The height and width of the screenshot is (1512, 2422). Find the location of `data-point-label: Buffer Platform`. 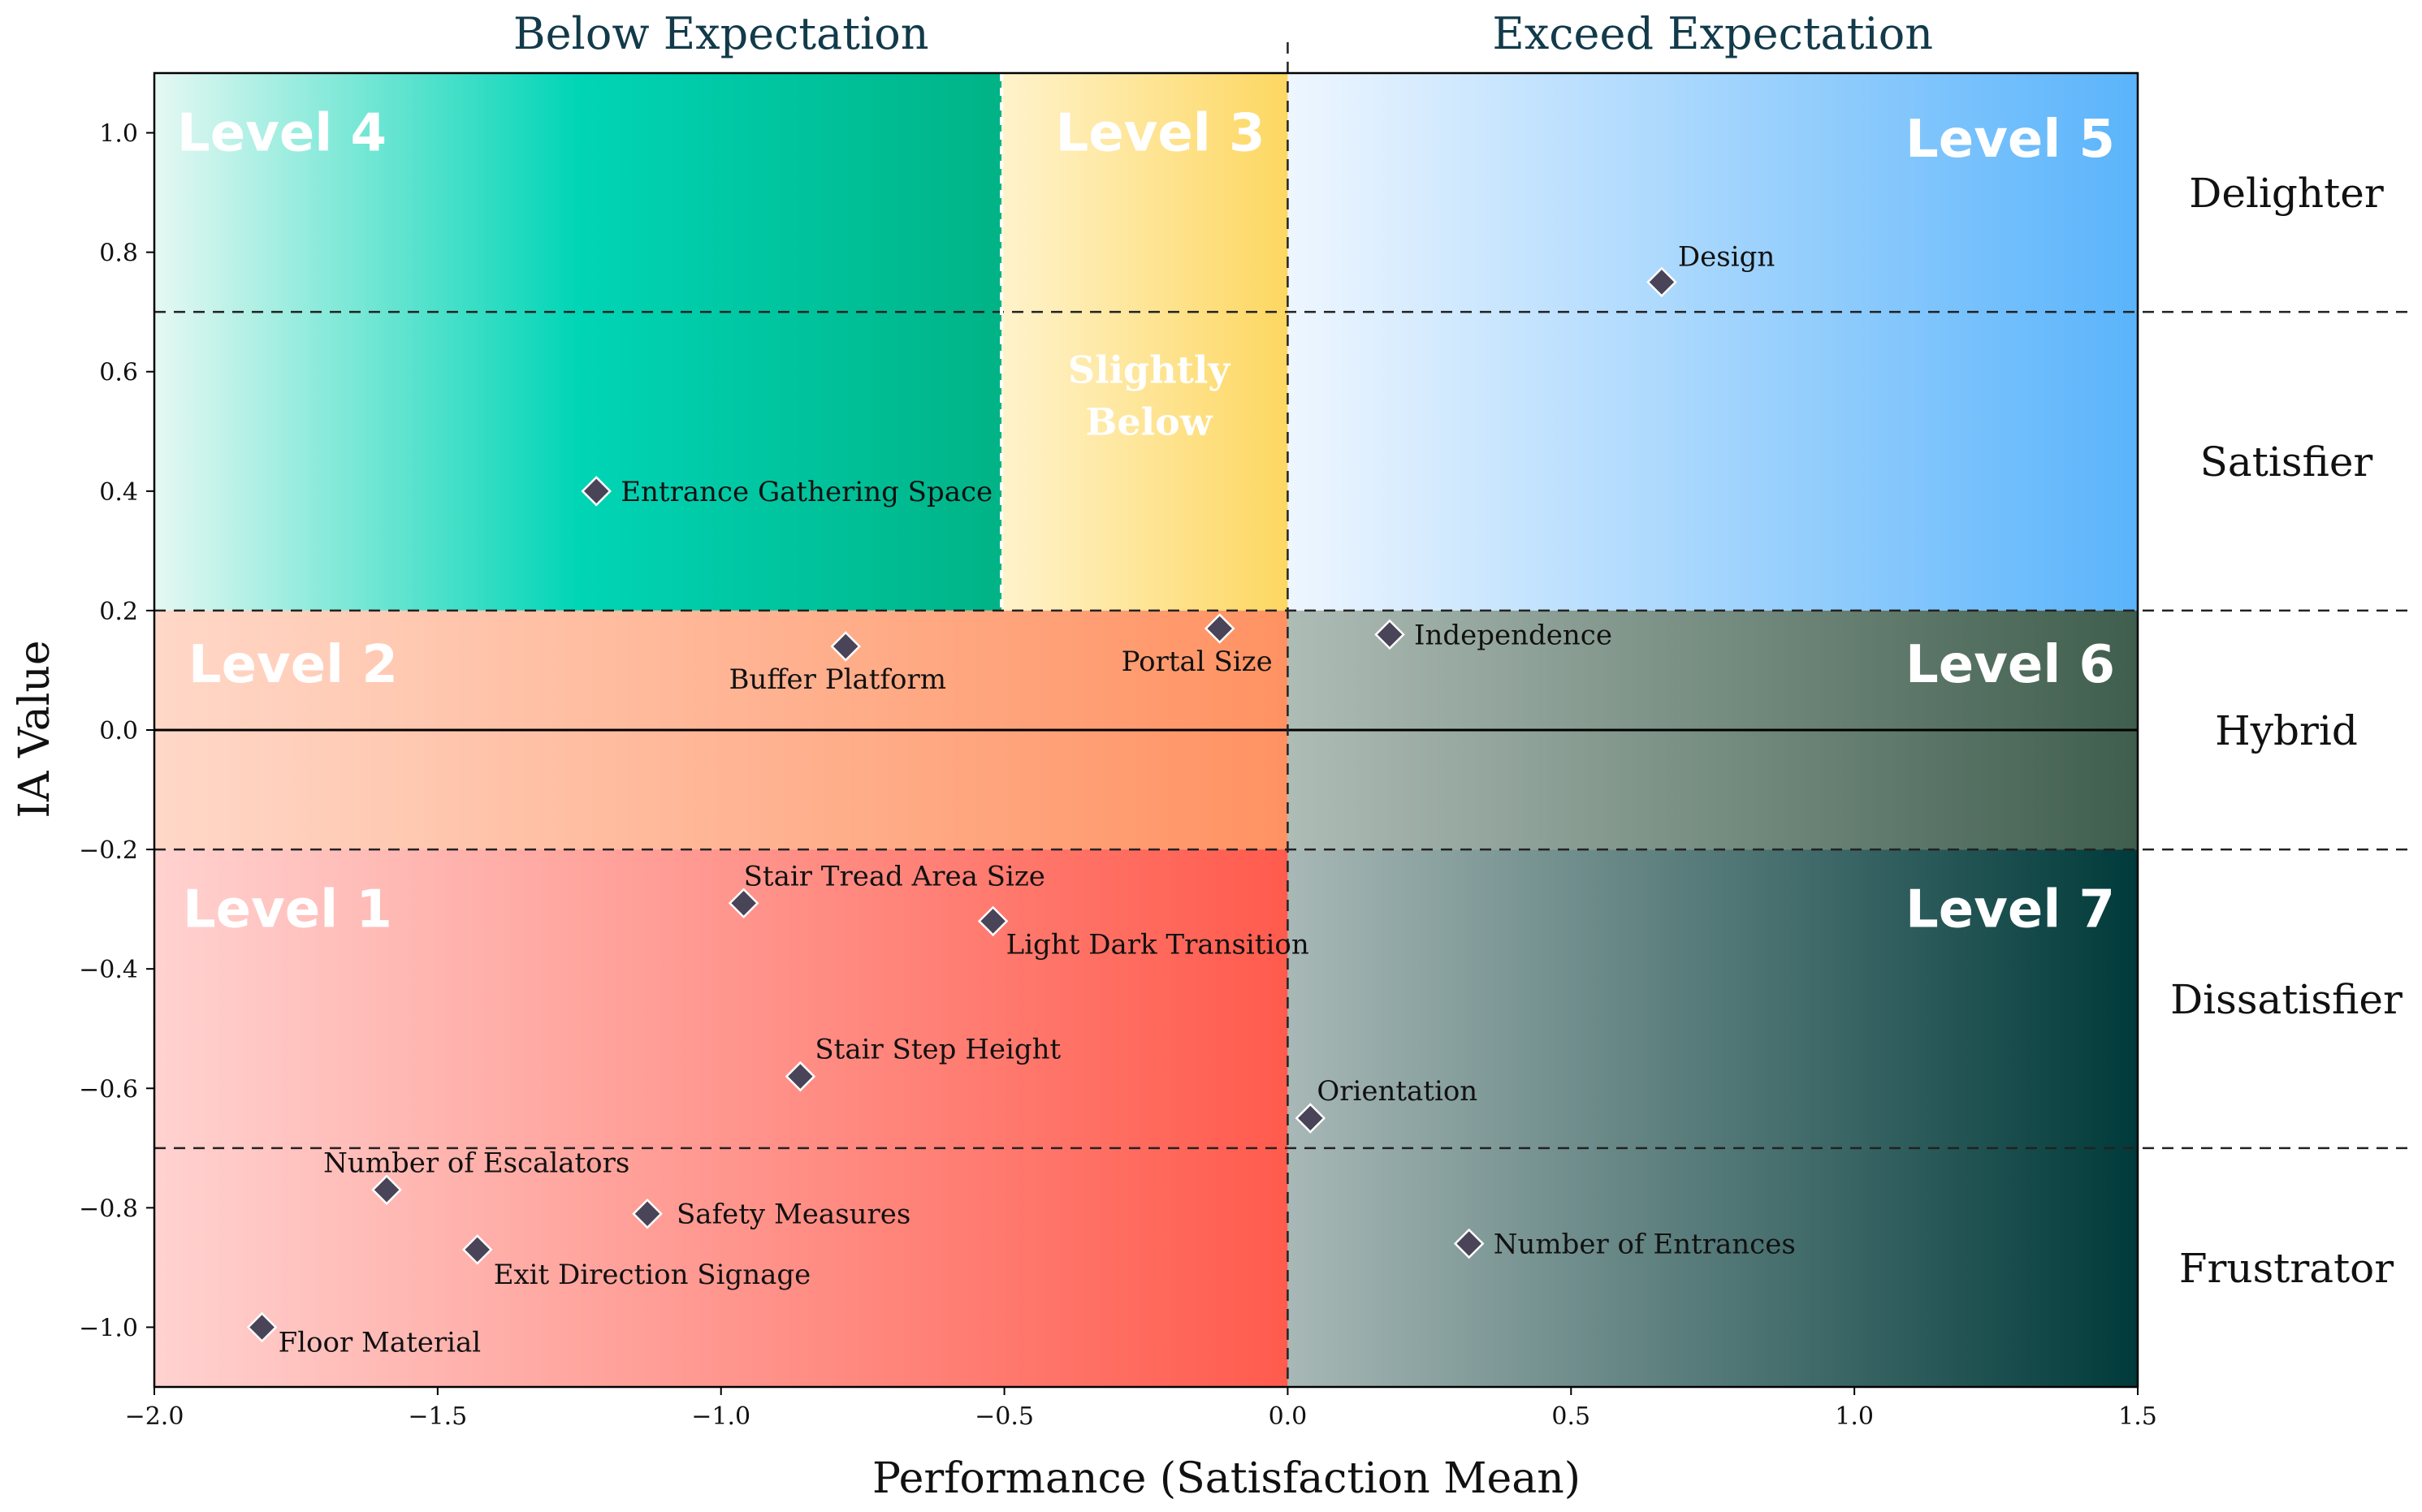

data-point-label: Buffer Platform is located at coordinates (837, 679).